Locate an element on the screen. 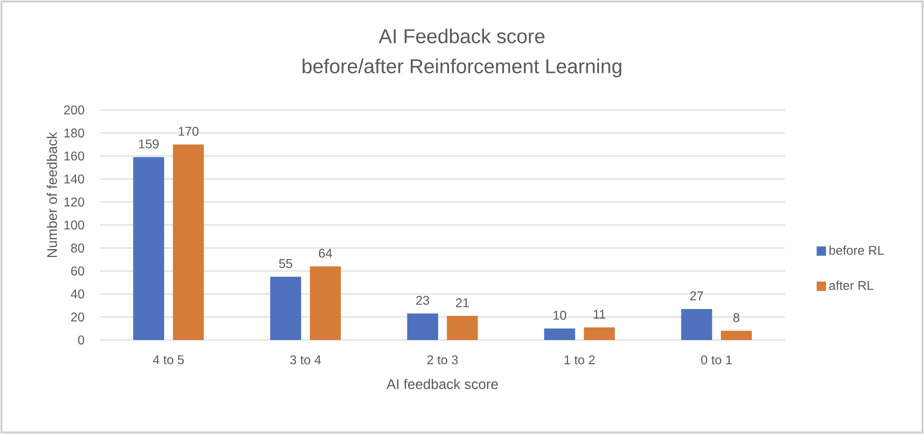 The height and width of the screenshot is (434, 924). data-label: 27 is located at coordinates (697, 295).